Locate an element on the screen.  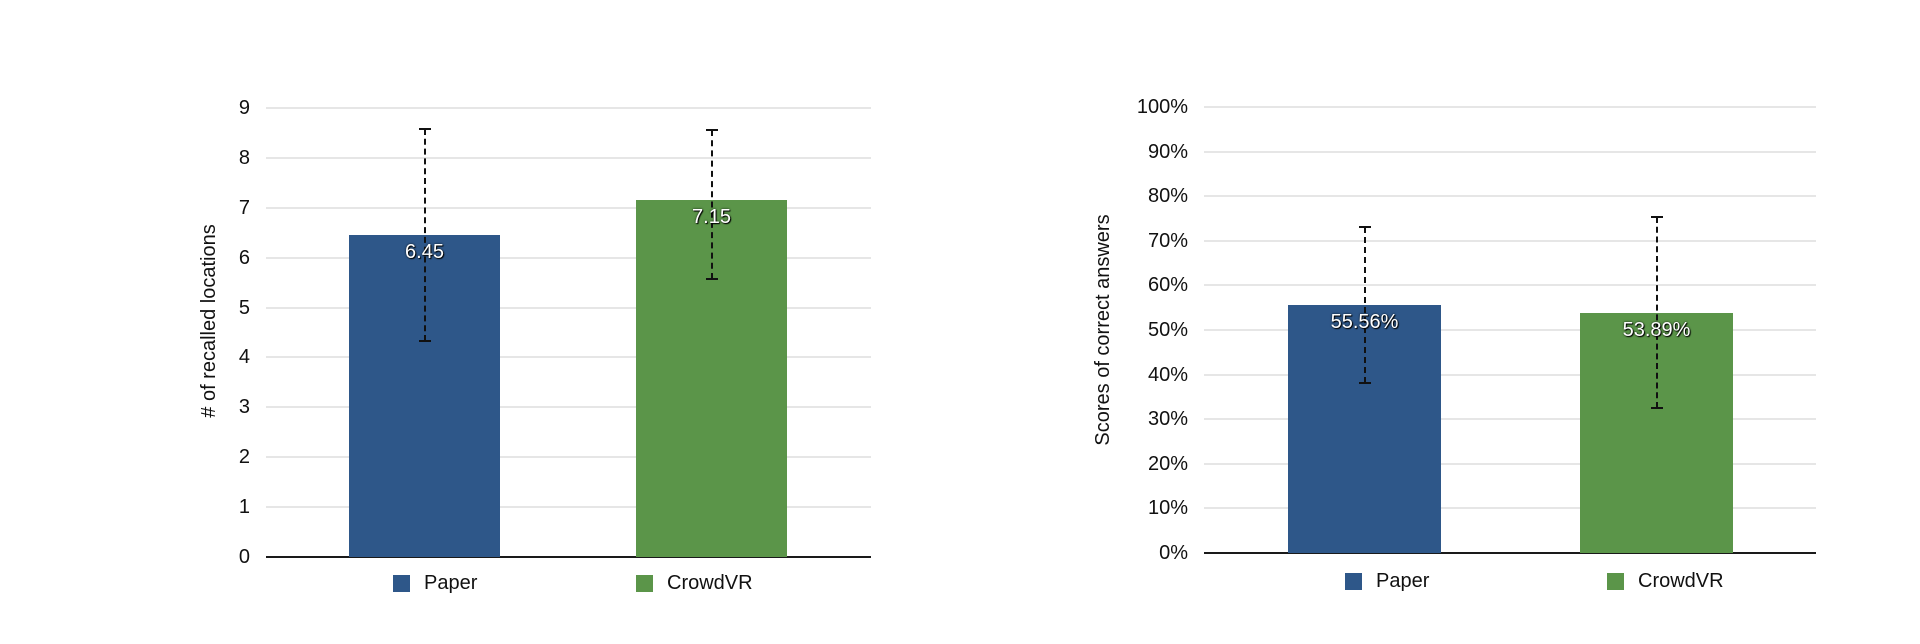
y-tick-label: 7 is located at coordinates (244, 207).